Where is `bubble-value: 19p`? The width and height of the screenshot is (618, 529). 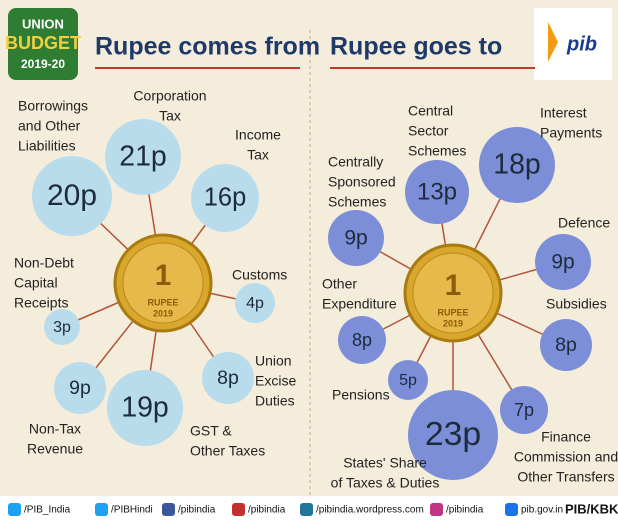 bubble-value: 19p is located at coordinates (145, 408).